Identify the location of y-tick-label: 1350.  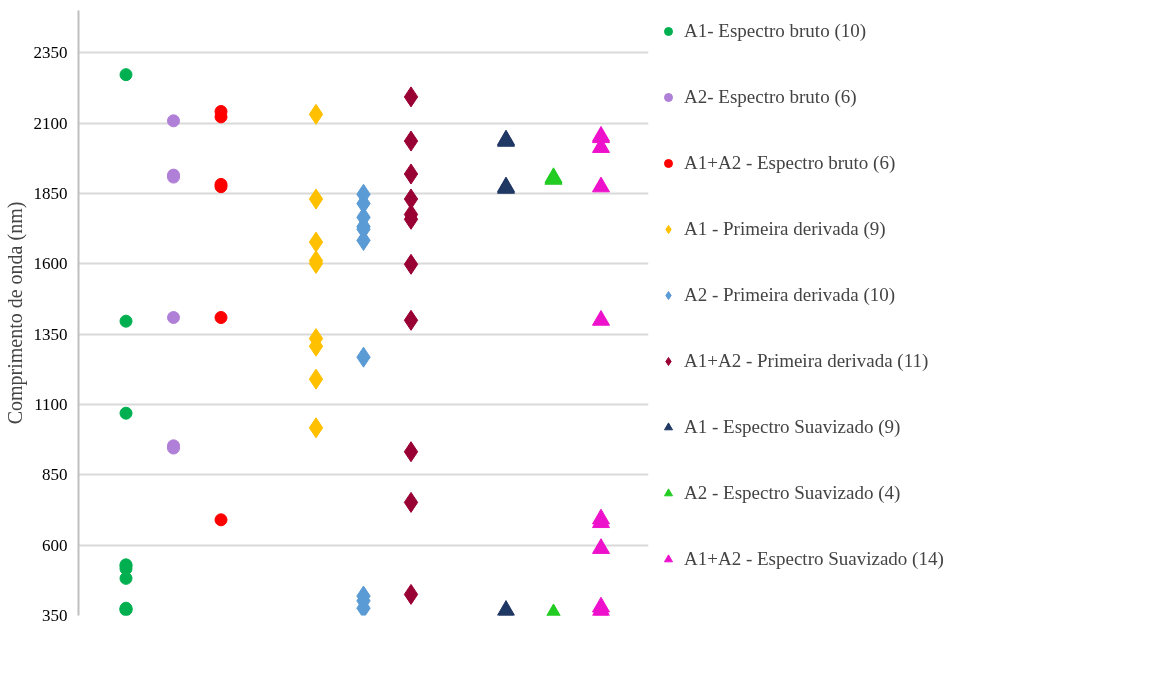
(50, 334).